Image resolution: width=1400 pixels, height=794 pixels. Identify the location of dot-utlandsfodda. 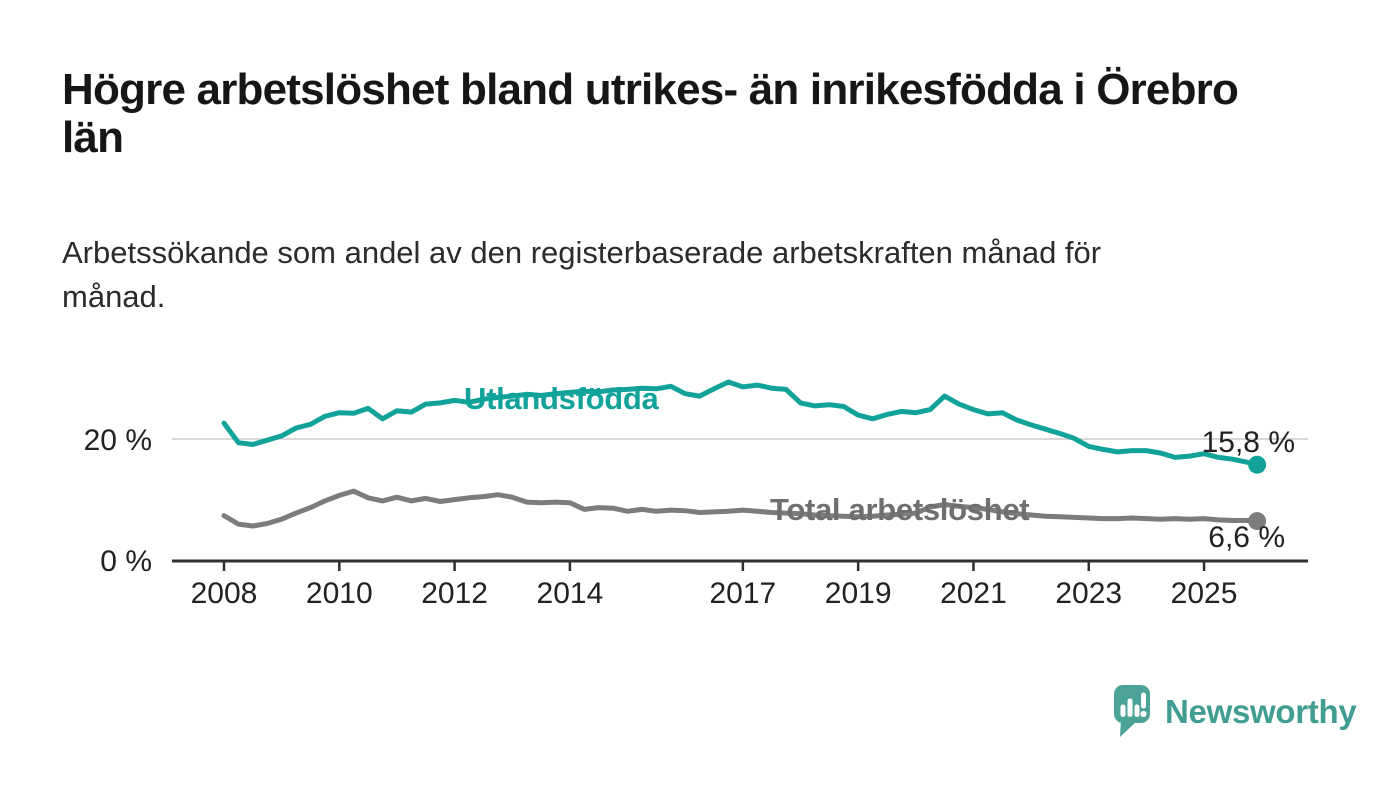
(1257, 464).